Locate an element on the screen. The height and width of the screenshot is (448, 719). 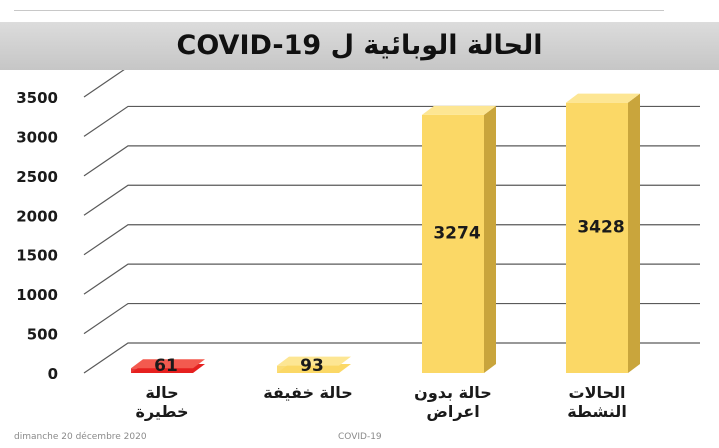
data-label: 93 is located at coordinates (312, 366).